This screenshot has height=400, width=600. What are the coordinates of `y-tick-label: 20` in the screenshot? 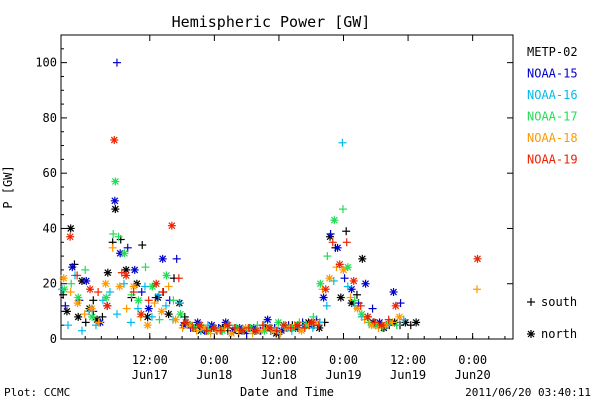 It's located at (50, 284).